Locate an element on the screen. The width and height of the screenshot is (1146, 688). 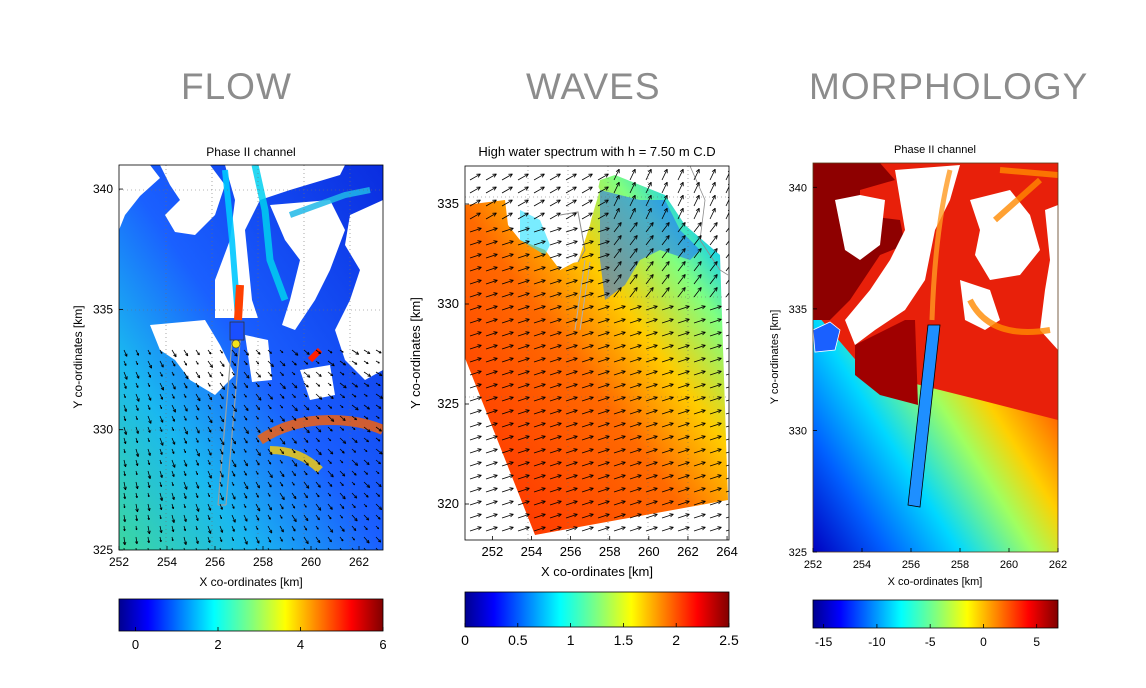
x-tick-label: 252 is located at coordinates (119, 562).